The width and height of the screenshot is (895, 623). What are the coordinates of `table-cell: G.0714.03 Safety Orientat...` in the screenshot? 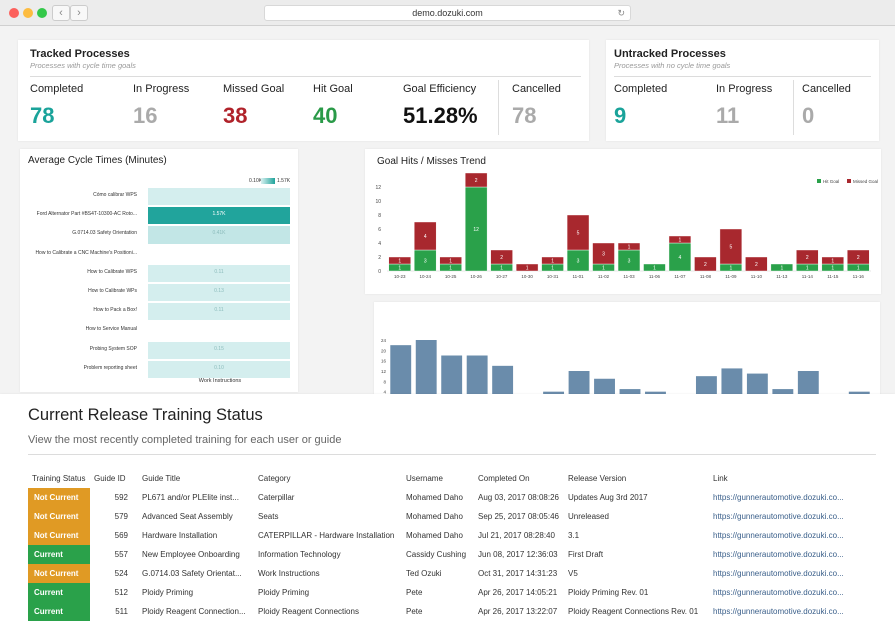 It's located at (192, 573).